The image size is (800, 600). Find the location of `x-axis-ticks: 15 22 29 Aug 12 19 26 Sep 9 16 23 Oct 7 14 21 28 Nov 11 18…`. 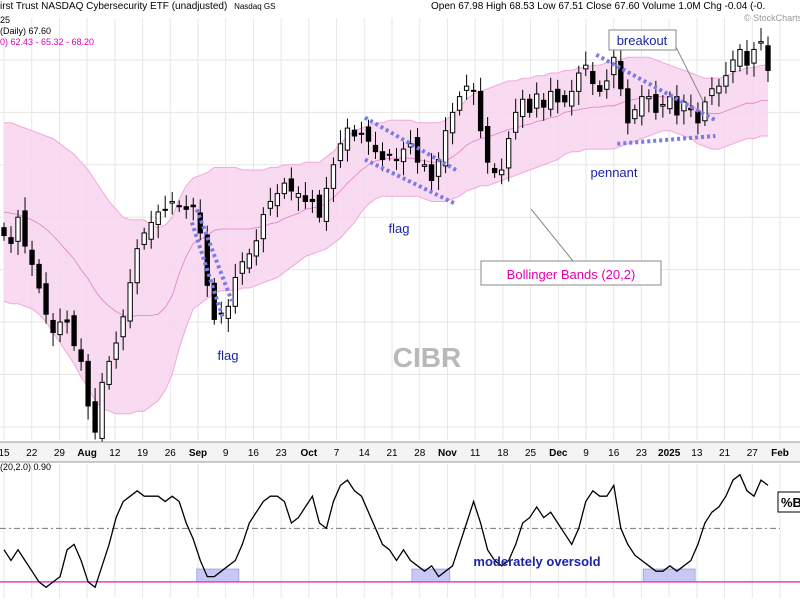

x-axis-ticks: 15 22 29 Aug 12 19 26 Sep 9 16 23 Oct 7 14 21 28 Nov 11 18… is located at coordinates (394, 453).